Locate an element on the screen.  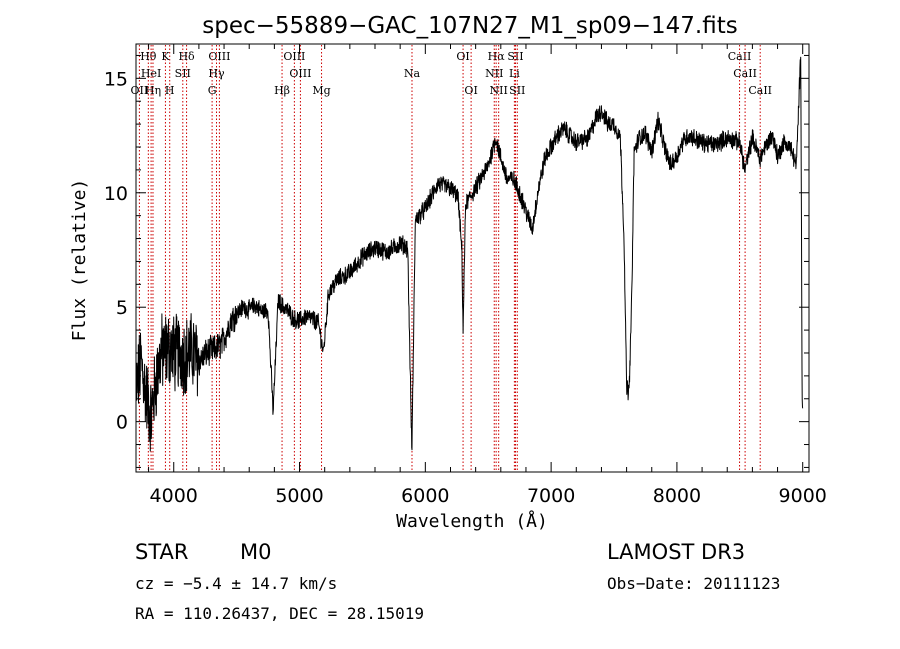
line-marker-label: Hα is located at coordinates (497, 56).